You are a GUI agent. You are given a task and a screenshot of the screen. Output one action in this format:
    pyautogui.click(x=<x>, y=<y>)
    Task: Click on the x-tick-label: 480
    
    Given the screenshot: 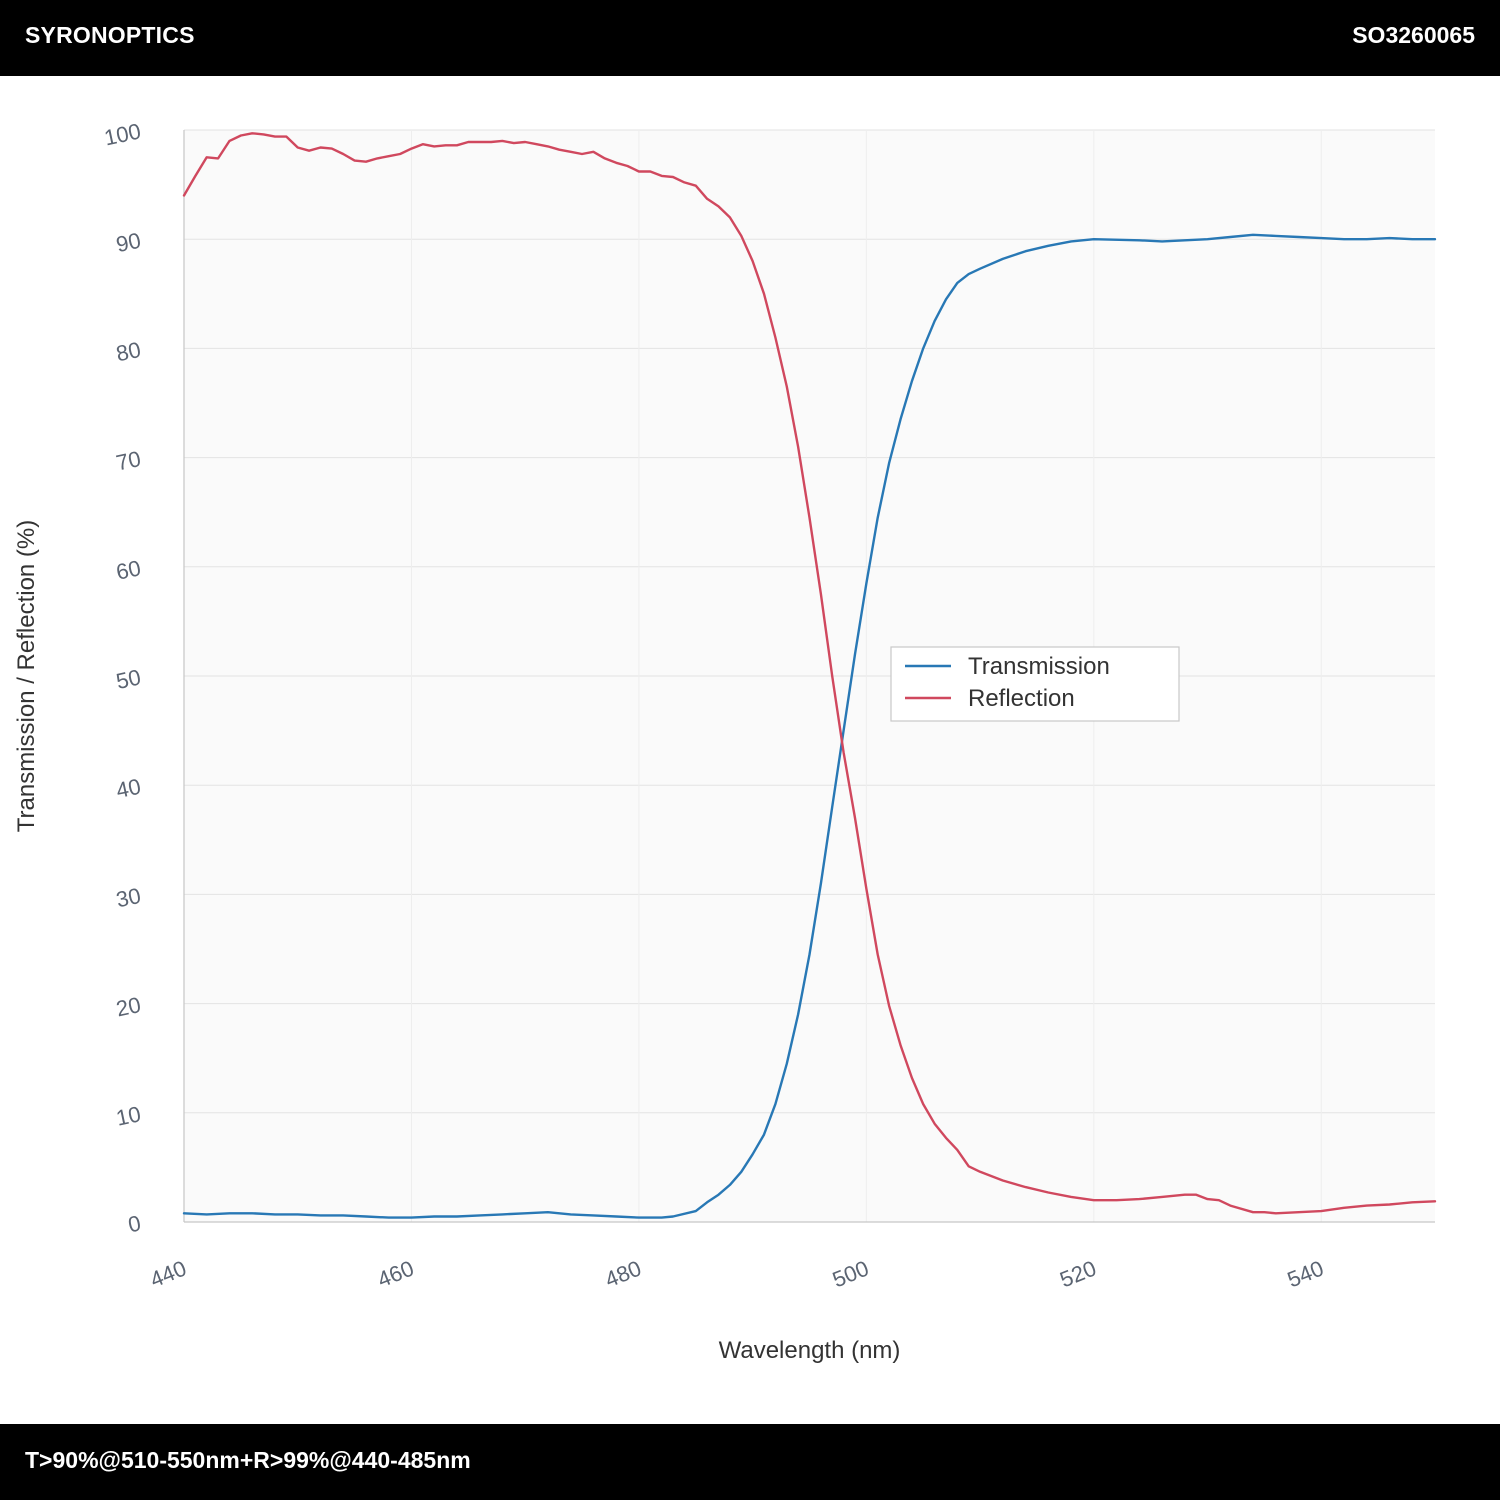 What is the action you would take?
    pyautogui.click(x=622, y=1273)
    